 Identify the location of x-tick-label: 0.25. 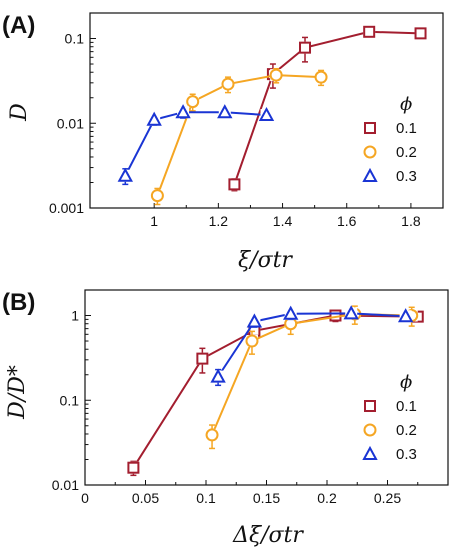
(387, 498).